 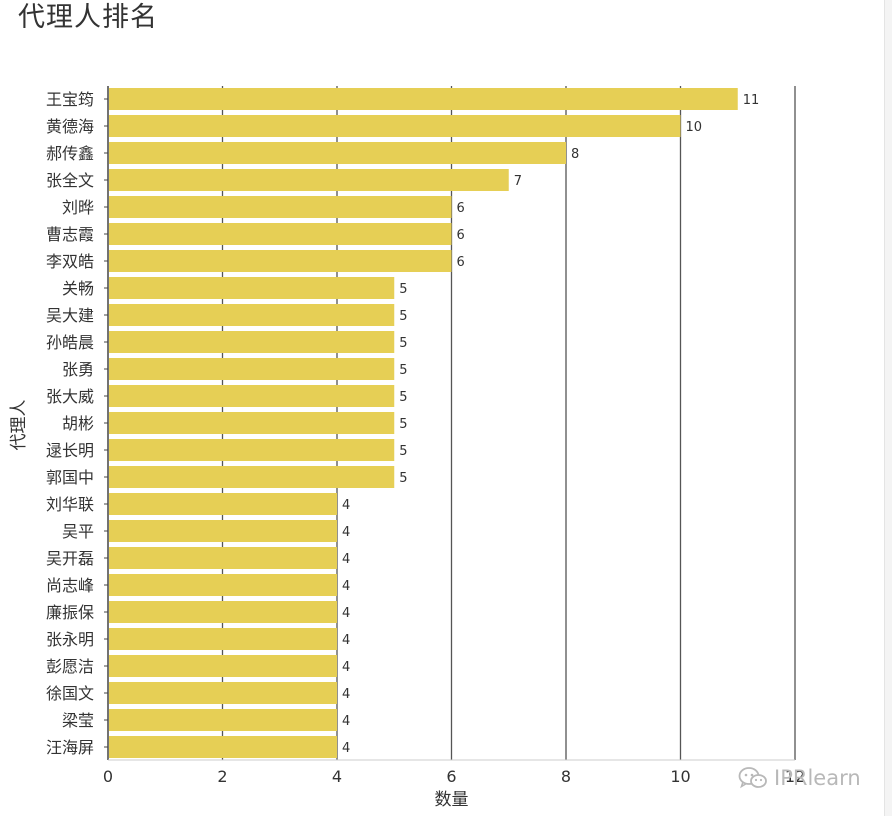 I want to click on data-label: 11, so click(x=751, y=100).